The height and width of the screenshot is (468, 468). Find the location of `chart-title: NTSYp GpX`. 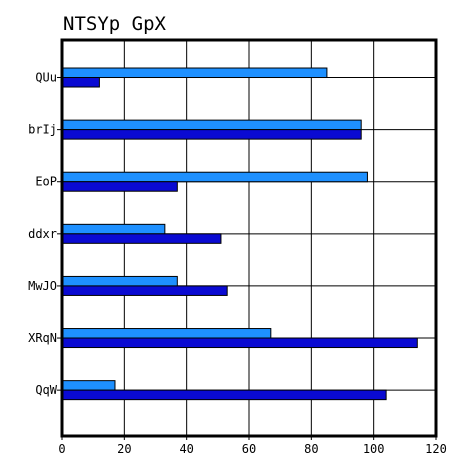

chart-title: NTSYp GpX is located at coordinates (115, 24).